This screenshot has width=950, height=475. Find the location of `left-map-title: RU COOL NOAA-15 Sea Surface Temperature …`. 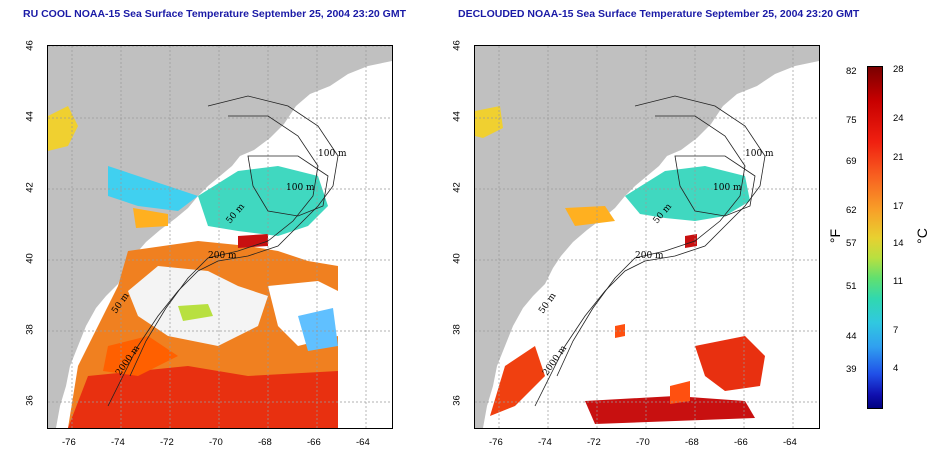

left-map-title: RU COOL NOAA-15 Sea Surface Temperature … is located at coordinates (215, 14).